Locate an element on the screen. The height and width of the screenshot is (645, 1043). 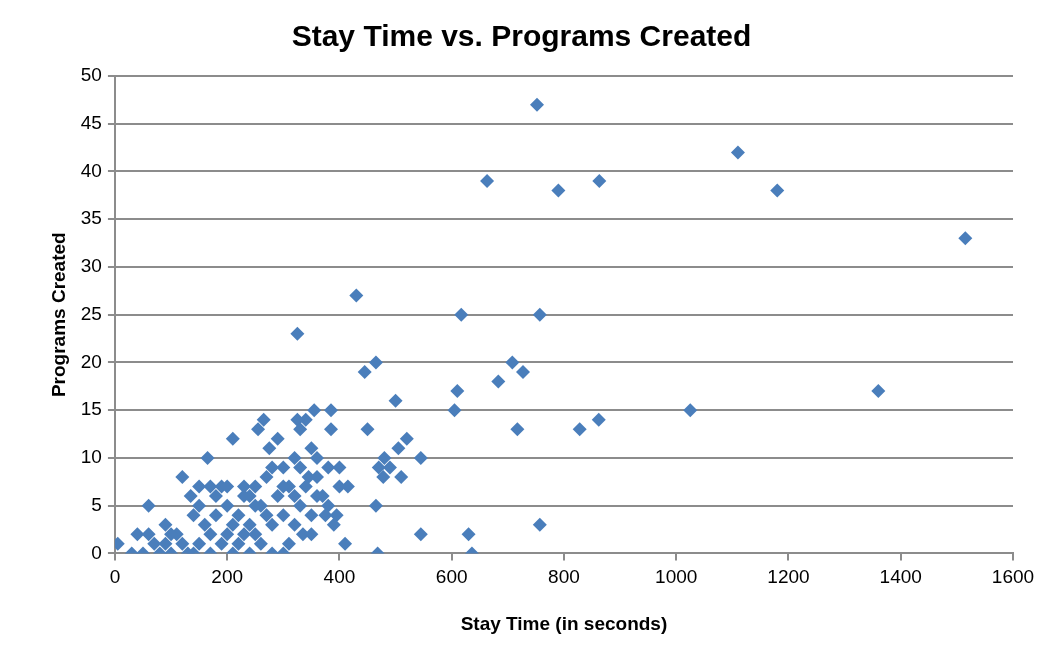
y-tick-label: 35 is located at coordinates (91, 218).